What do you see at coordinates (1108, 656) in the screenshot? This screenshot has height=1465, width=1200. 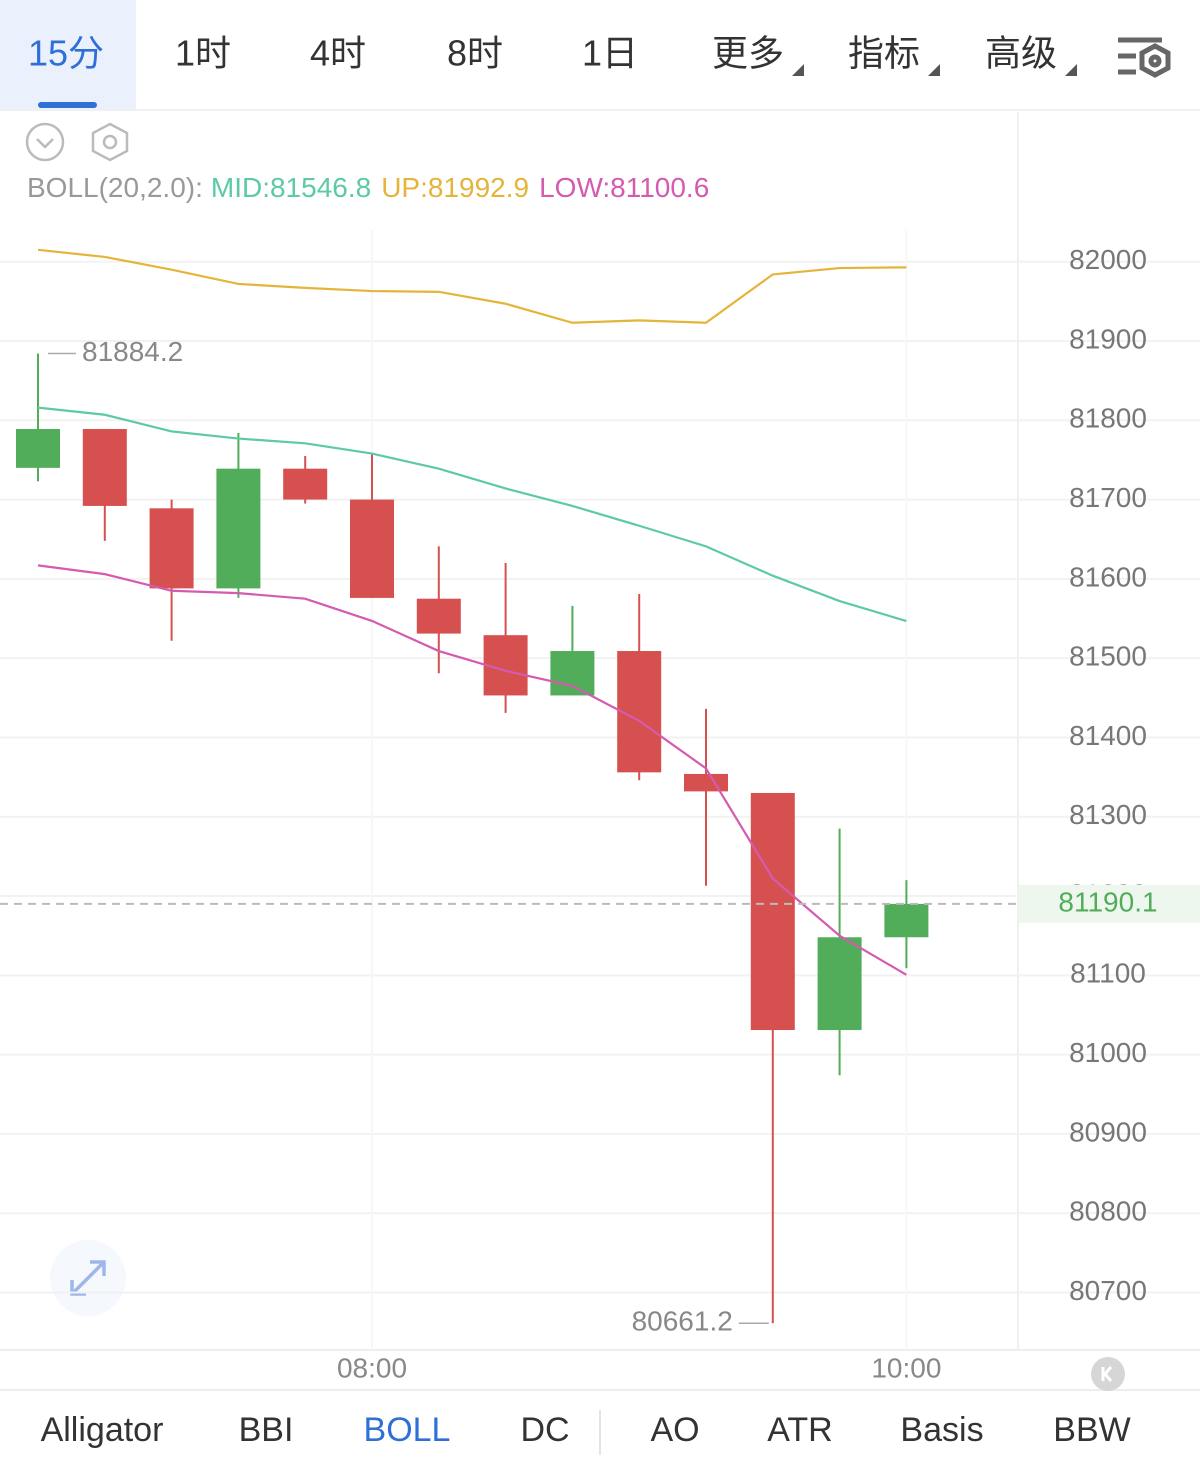 I see `y-tick-label: 81500` at bounding box center [1108, 656].